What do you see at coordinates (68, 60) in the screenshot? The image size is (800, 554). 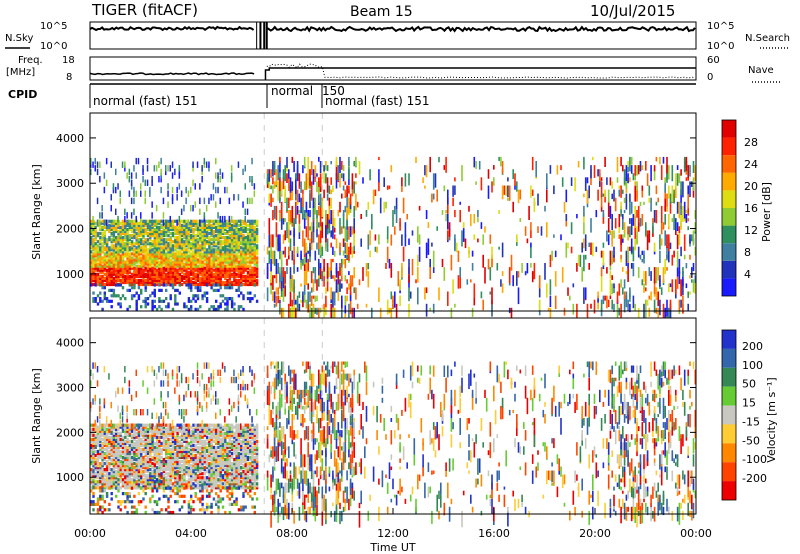 I see `freq-ytick-top: 18` at bounding box center [68, 60].